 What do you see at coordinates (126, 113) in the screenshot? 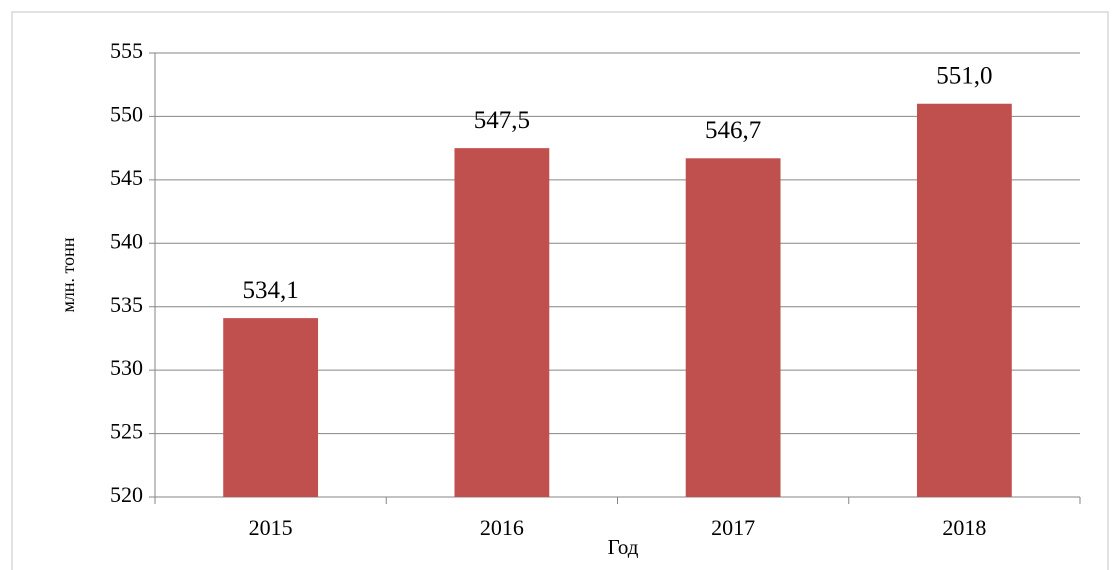
I see `y-tick-label: 550` at bounding box center [126, 113].